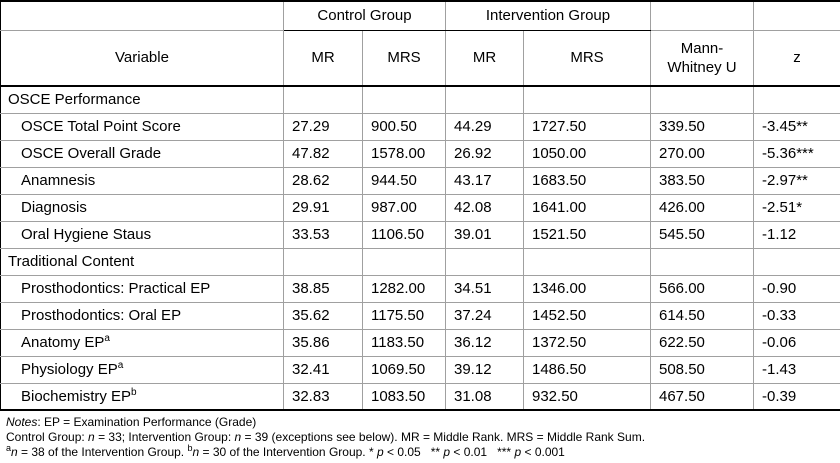  Describe the element at coordinates (323, 234) in the screenshot. I see `mr-control-cell: 33.53` at that location.